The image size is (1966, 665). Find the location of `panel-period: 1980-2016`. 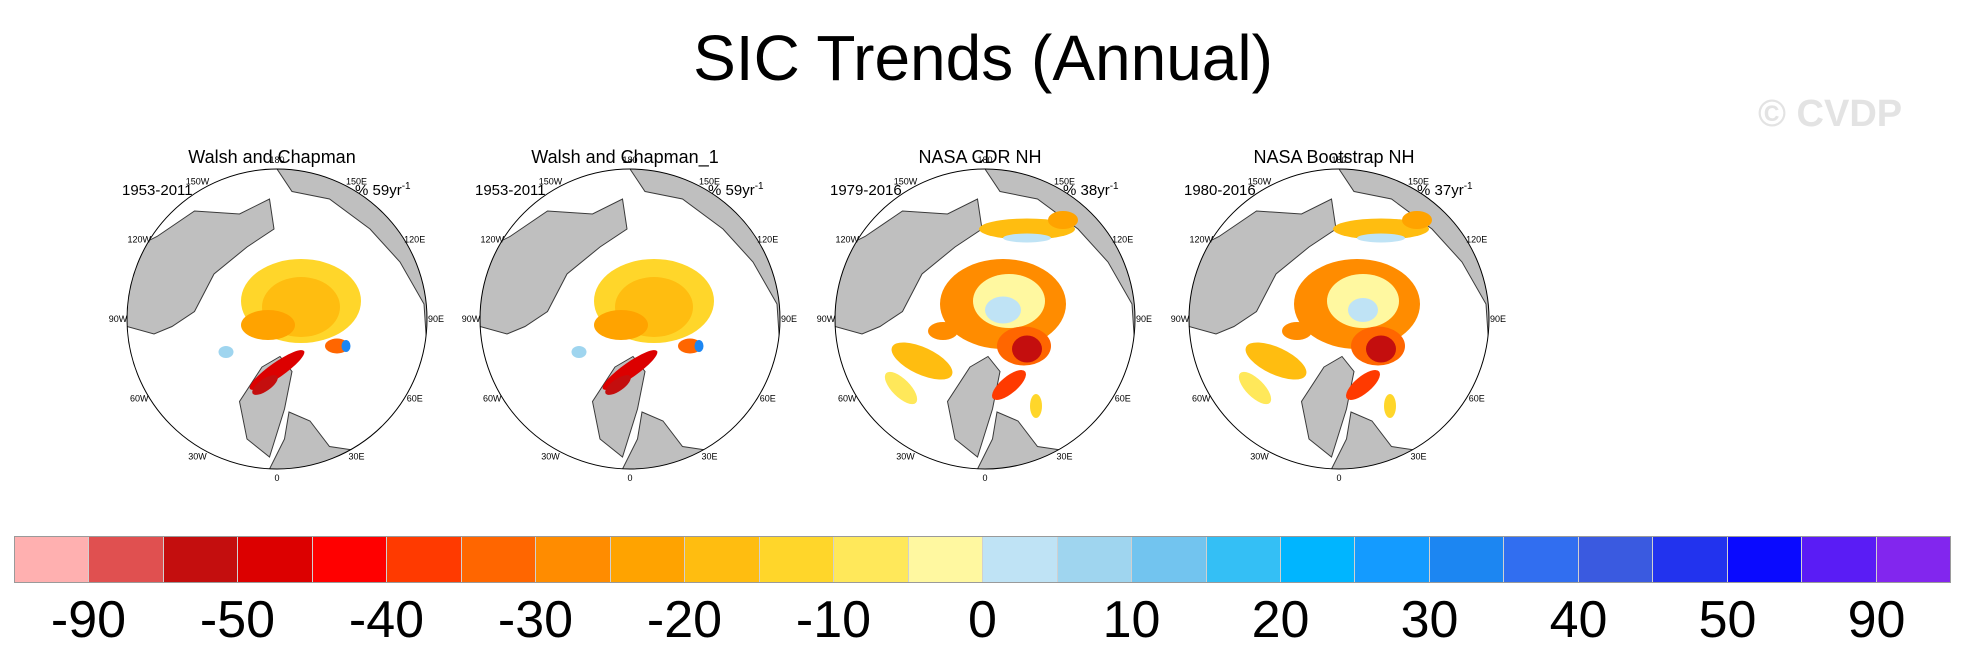

panel-period: 1980-2016 is located at coordinates (1220, 190).